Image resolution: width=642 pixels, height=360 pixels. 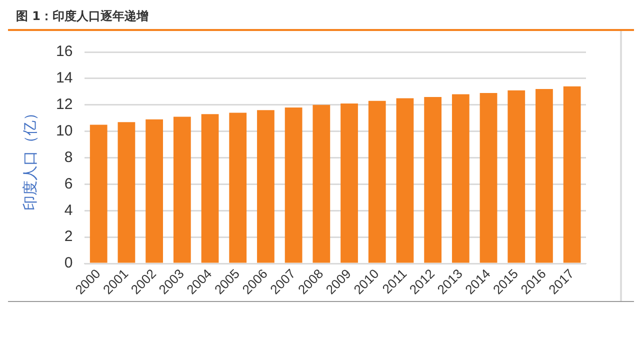 I want to click on y-tick-label: 12, so click(x=64, y=105).